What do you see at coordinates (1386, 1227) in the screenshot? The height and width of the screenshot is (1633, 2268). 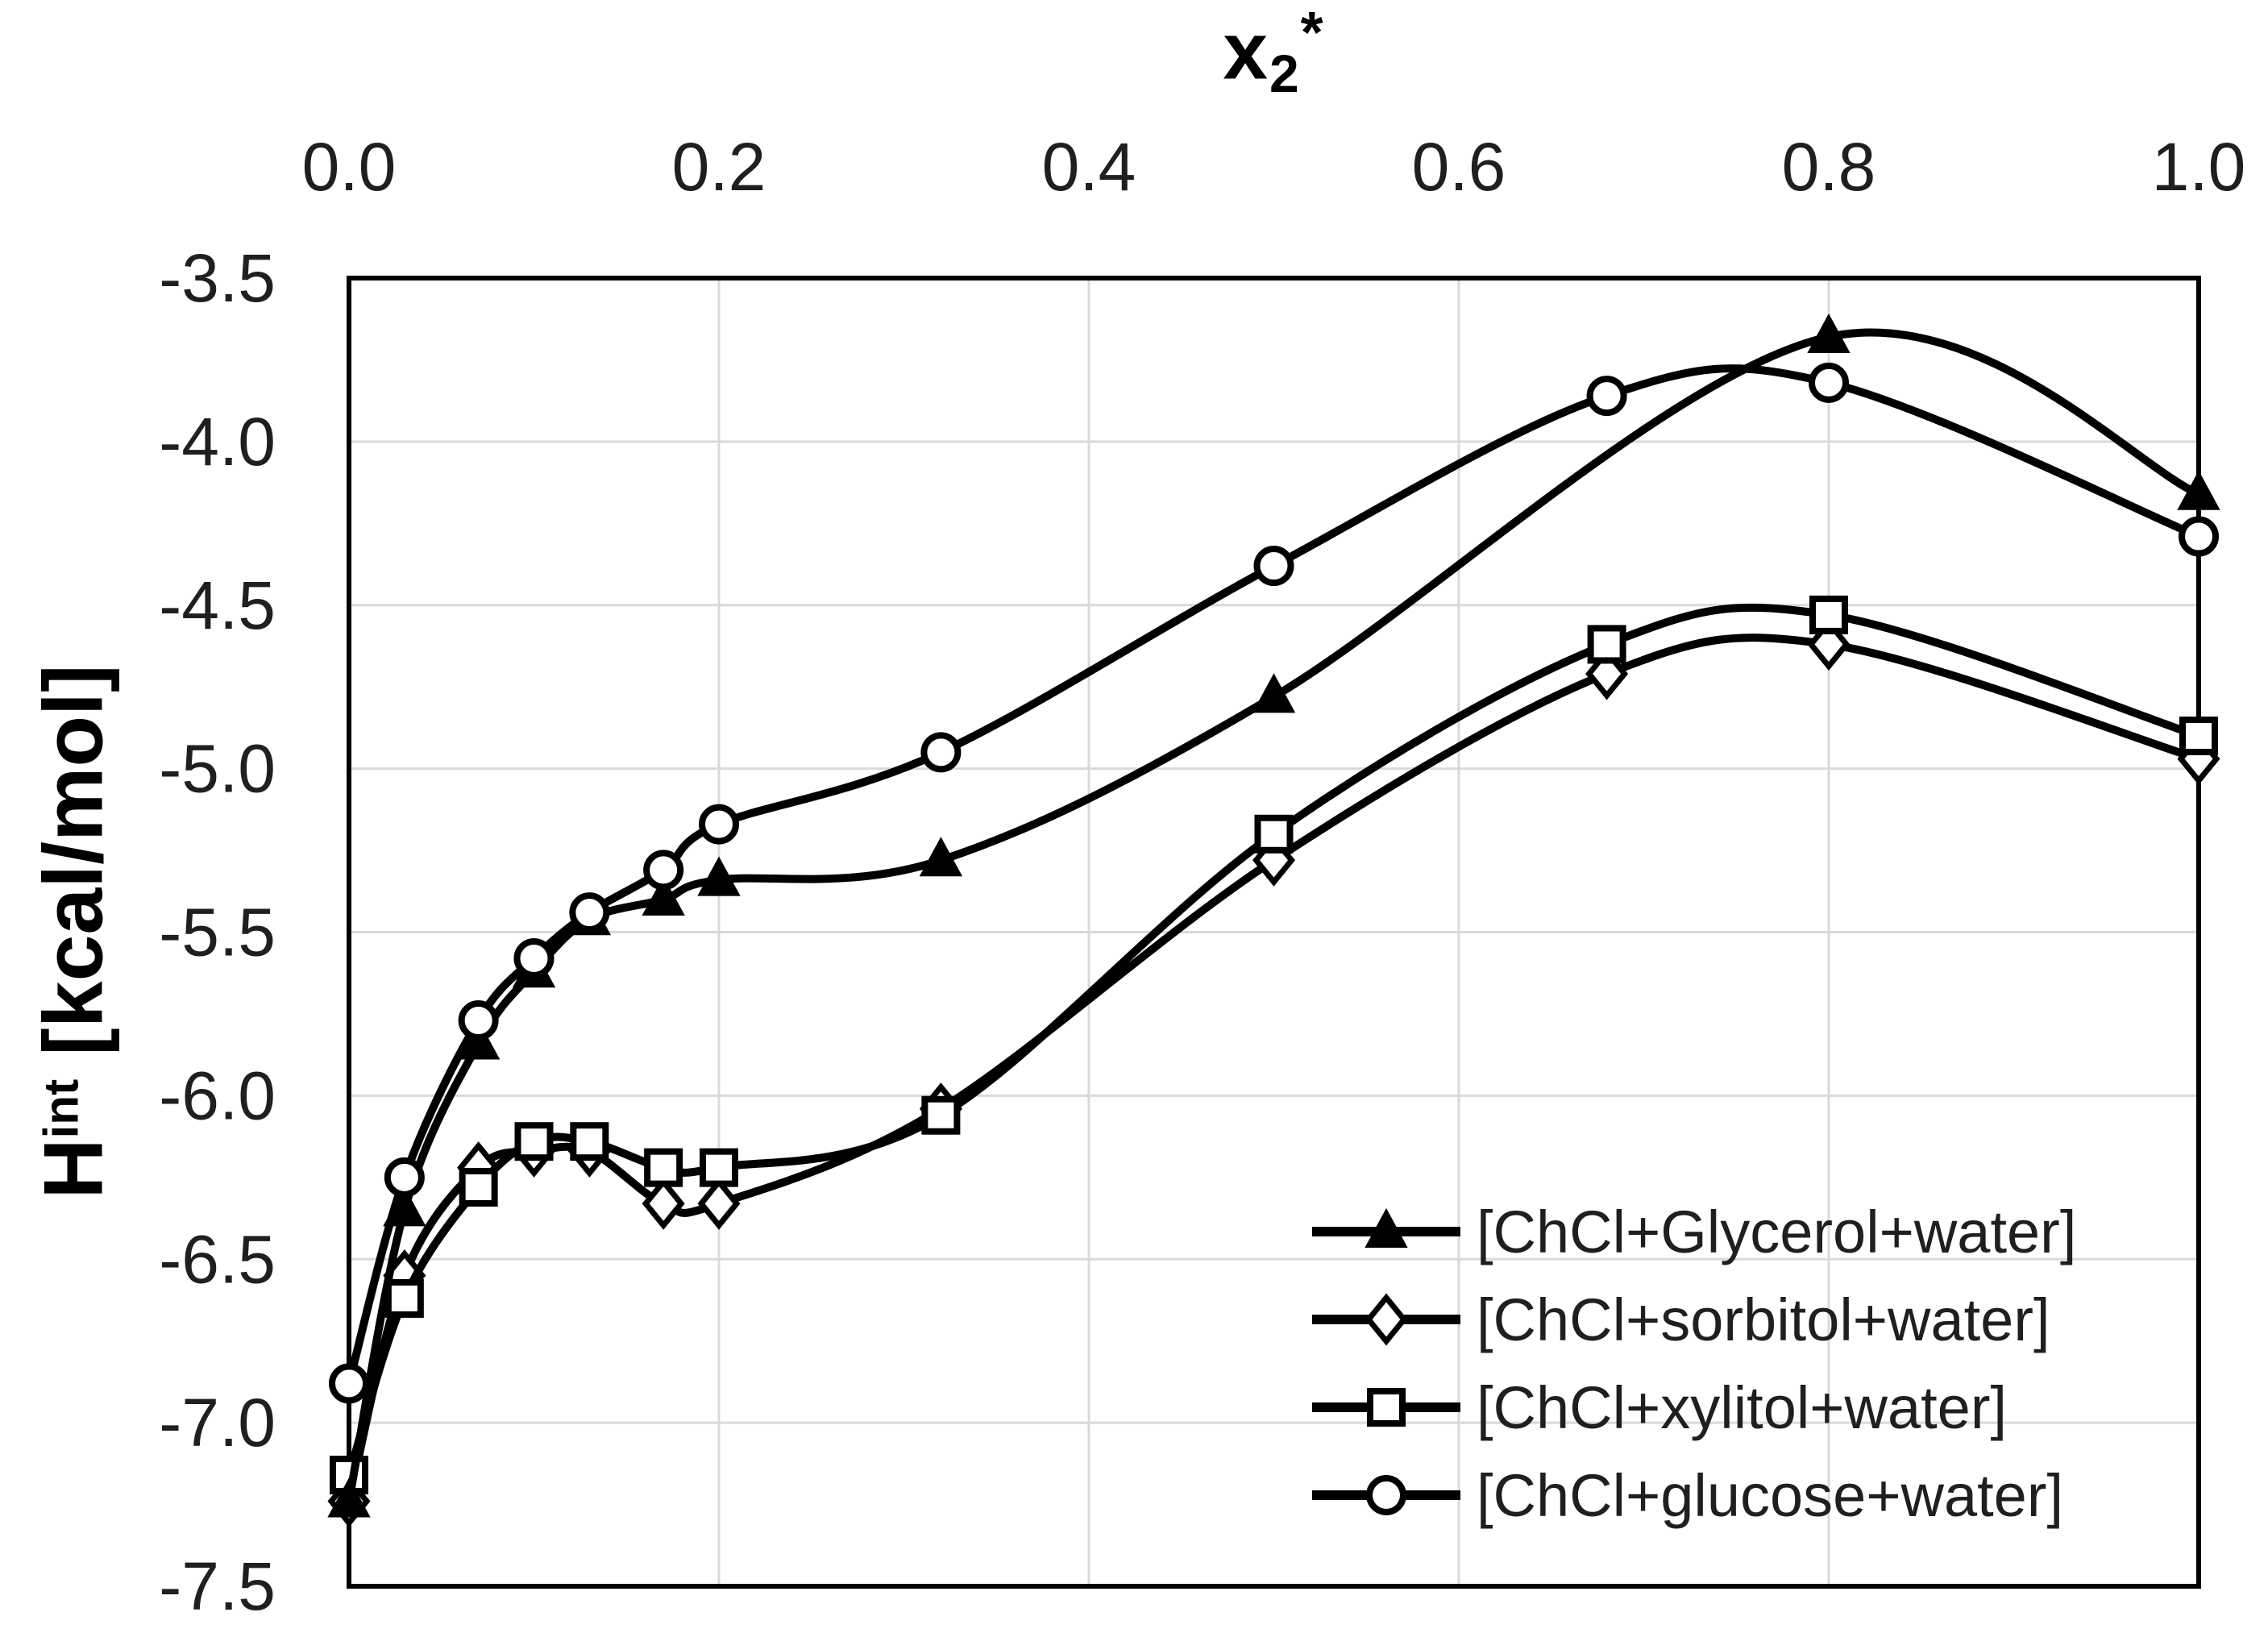 I see `legend-triangle-filled-icon` at bounding box center [1386, 1227].